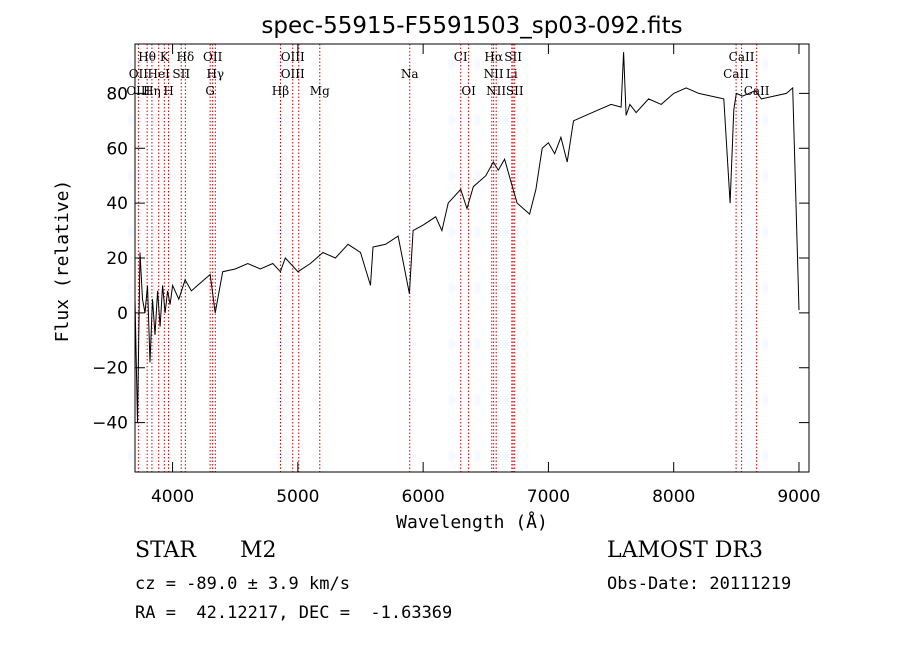 This screenshot has height=649, width=900. Describe the element at coordinates (242, 584) in the screenshot. I see `redshift-text: cz = -89.0 ± 3.9 km/s` at that location.